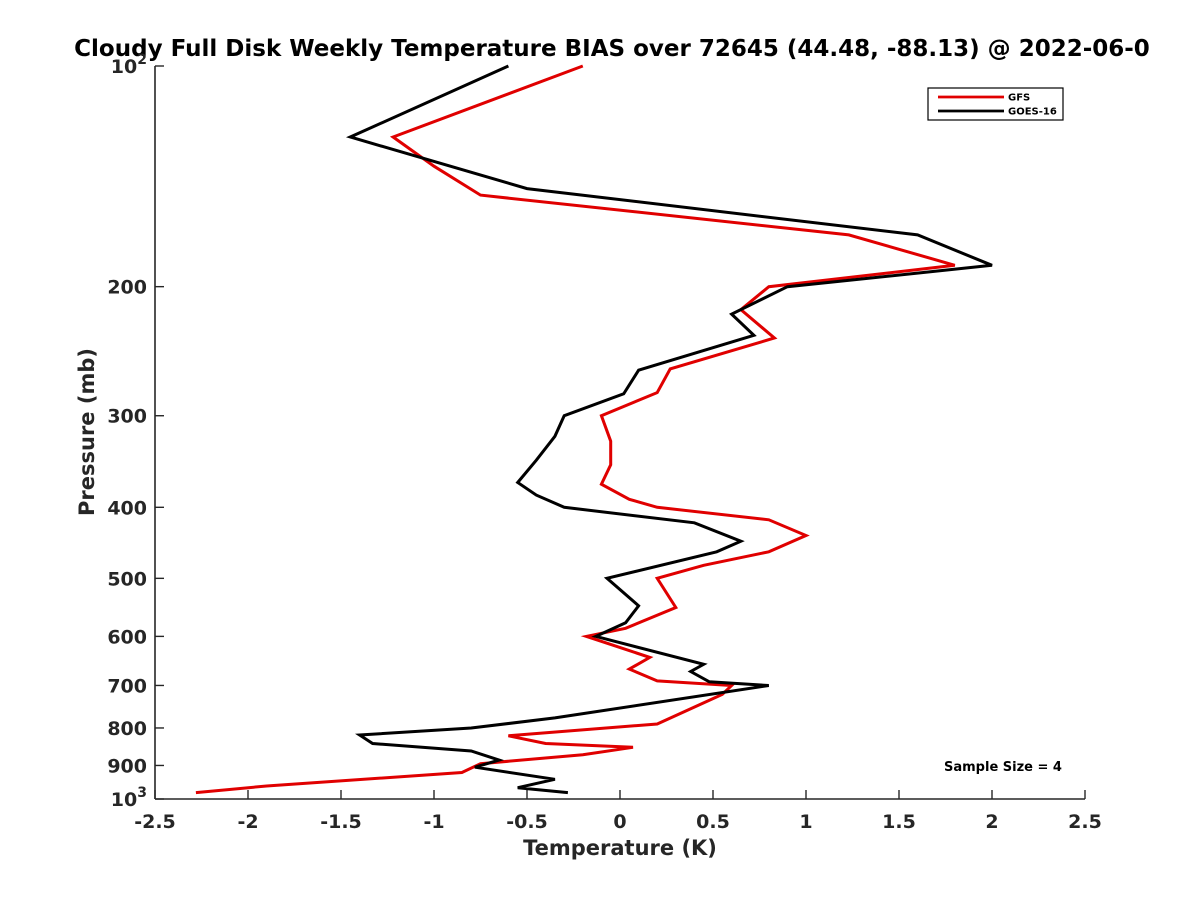  Describe the element at coordinates (127, 417) in the screenshot. I see `y-tick-label: 300` at that location.